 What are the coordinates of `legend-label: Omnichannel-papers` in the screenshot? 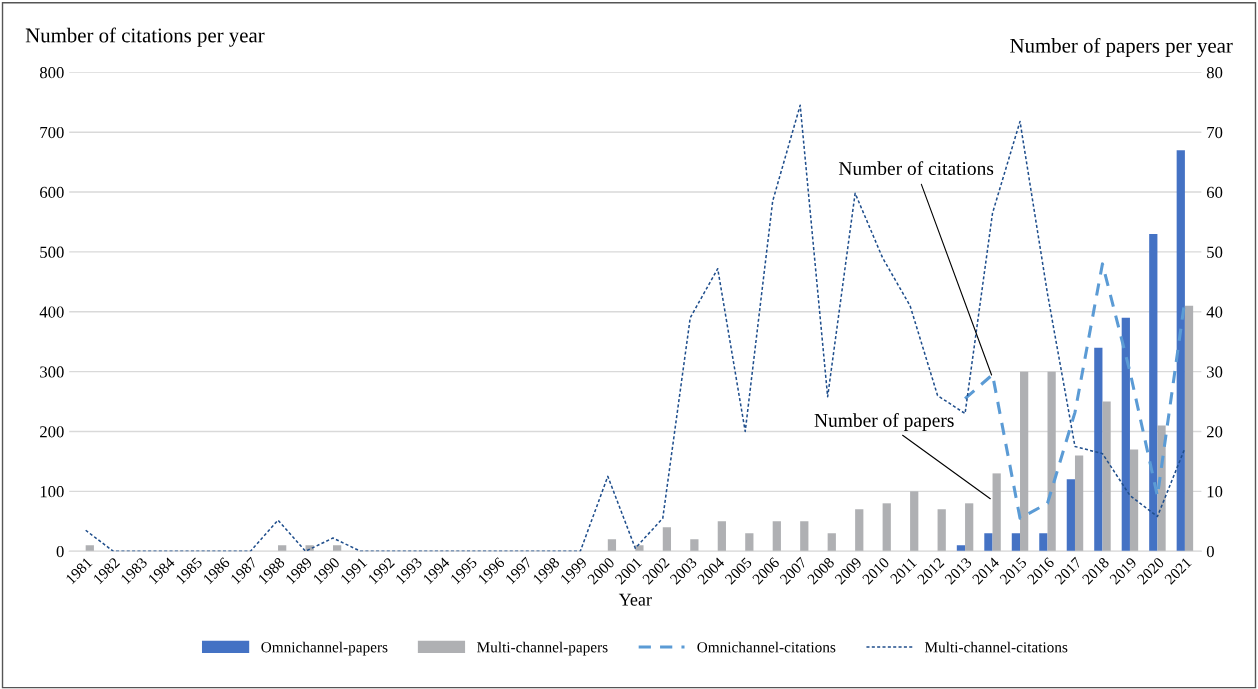 It's located at (324, 648).